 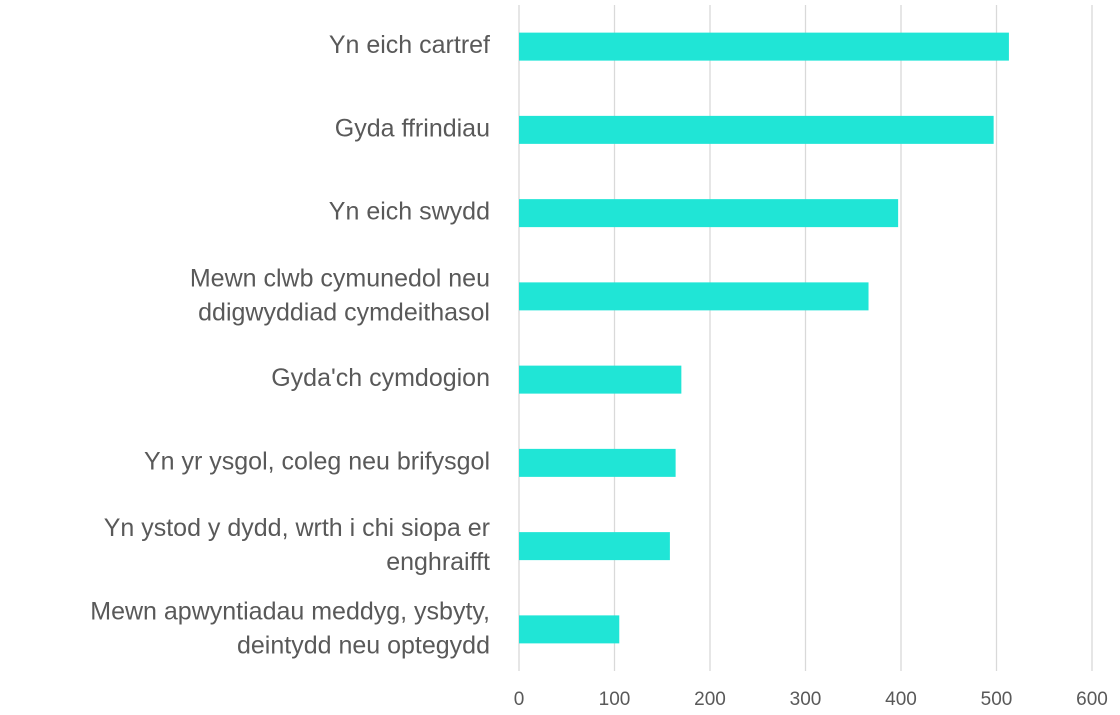 I want to click on x-tick-label: 200, so click(x=710, y=699).